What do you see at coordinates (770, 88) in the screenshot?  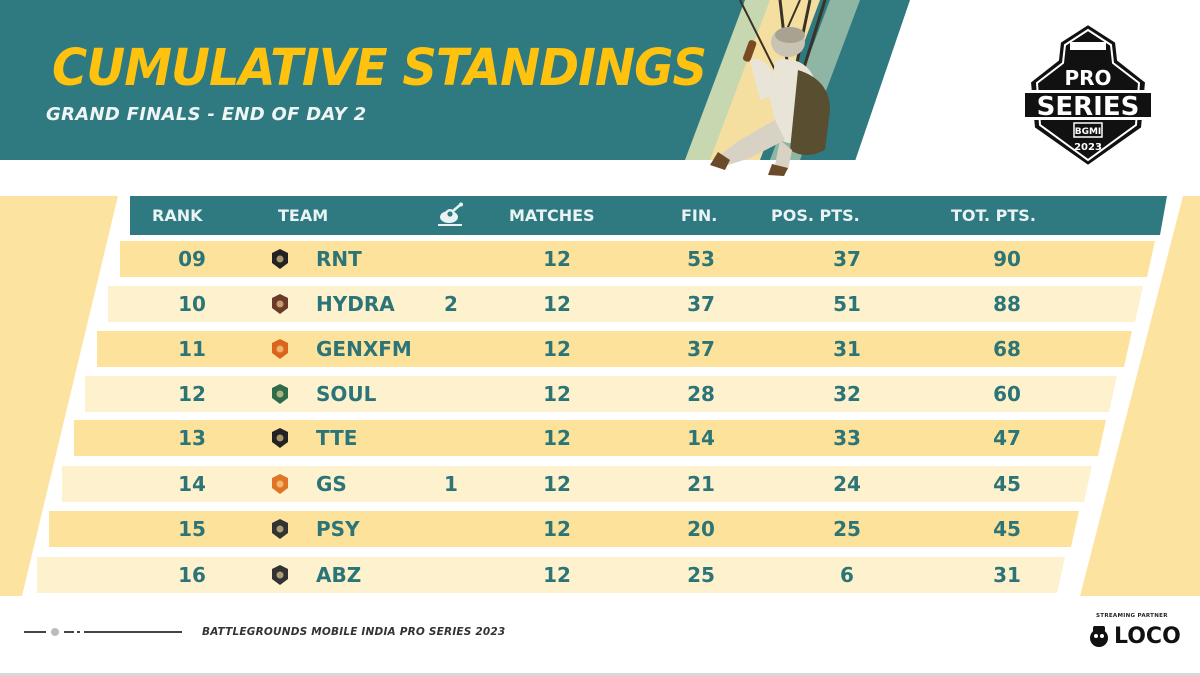 I see `parachute-soldier-illustration` at bounding box center [770, 88].